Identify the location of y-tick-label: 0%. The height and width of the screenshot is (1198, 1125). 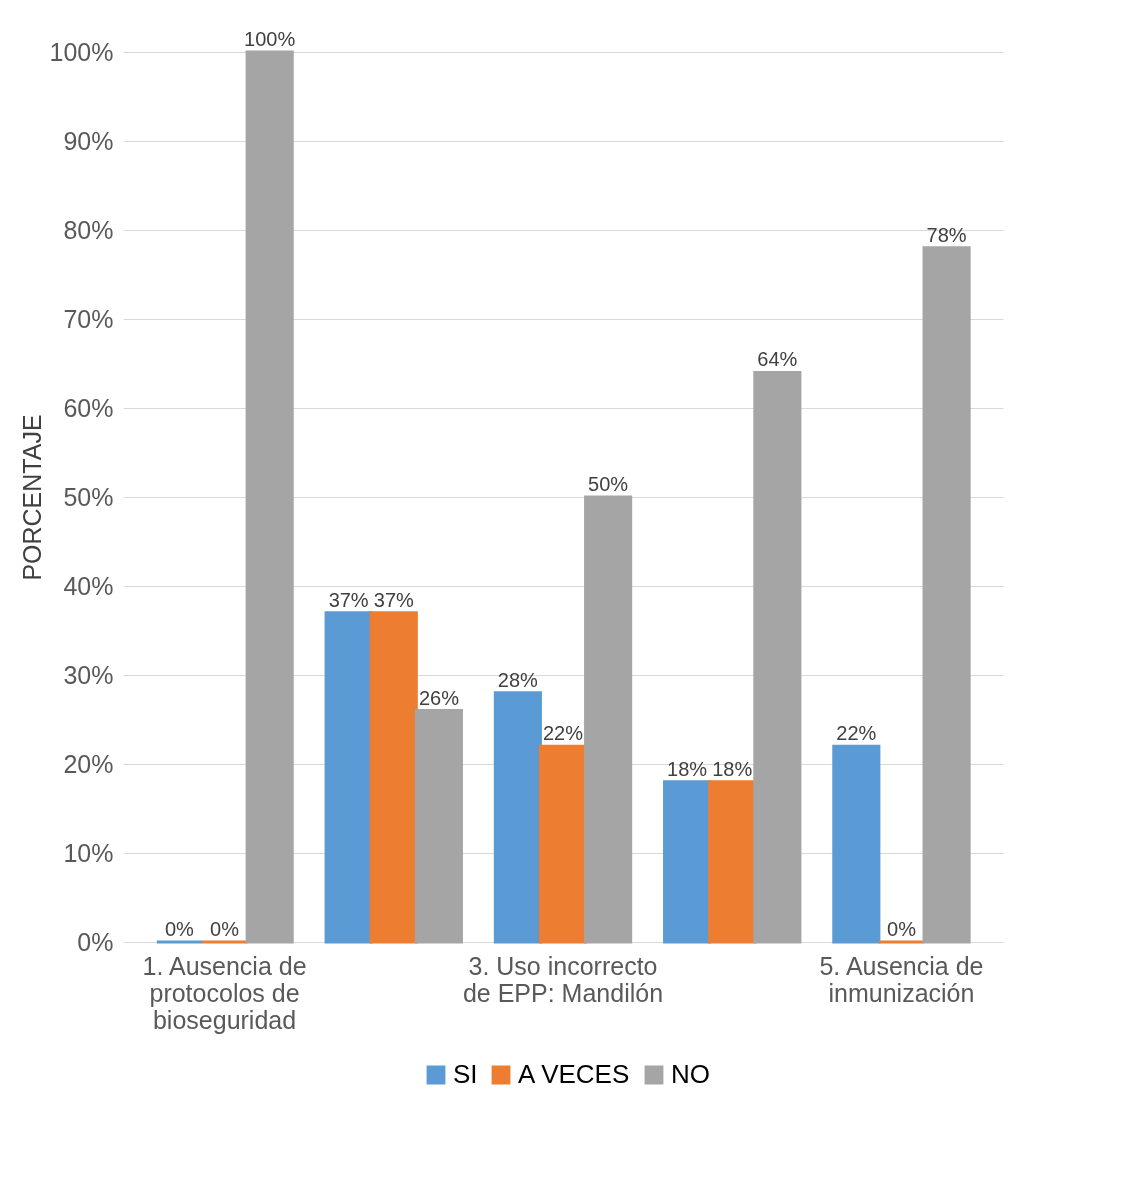
(95, 941).